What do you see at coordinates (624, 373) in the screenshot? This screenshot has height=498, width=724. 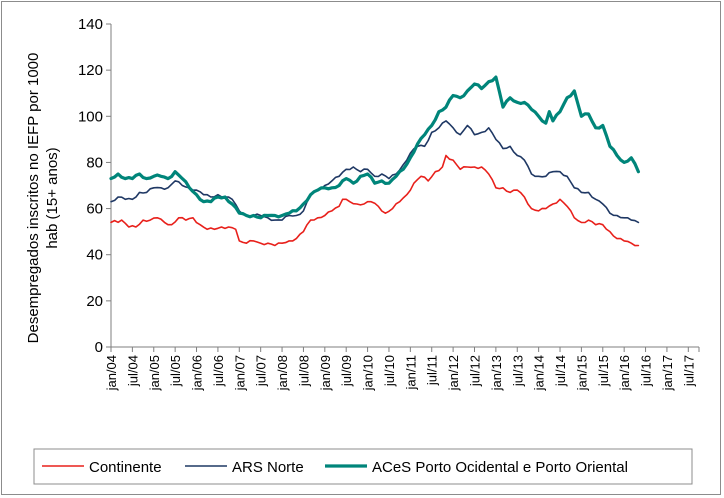 I see `x-tick-label: jan/16` at bounding box center [624, 373].